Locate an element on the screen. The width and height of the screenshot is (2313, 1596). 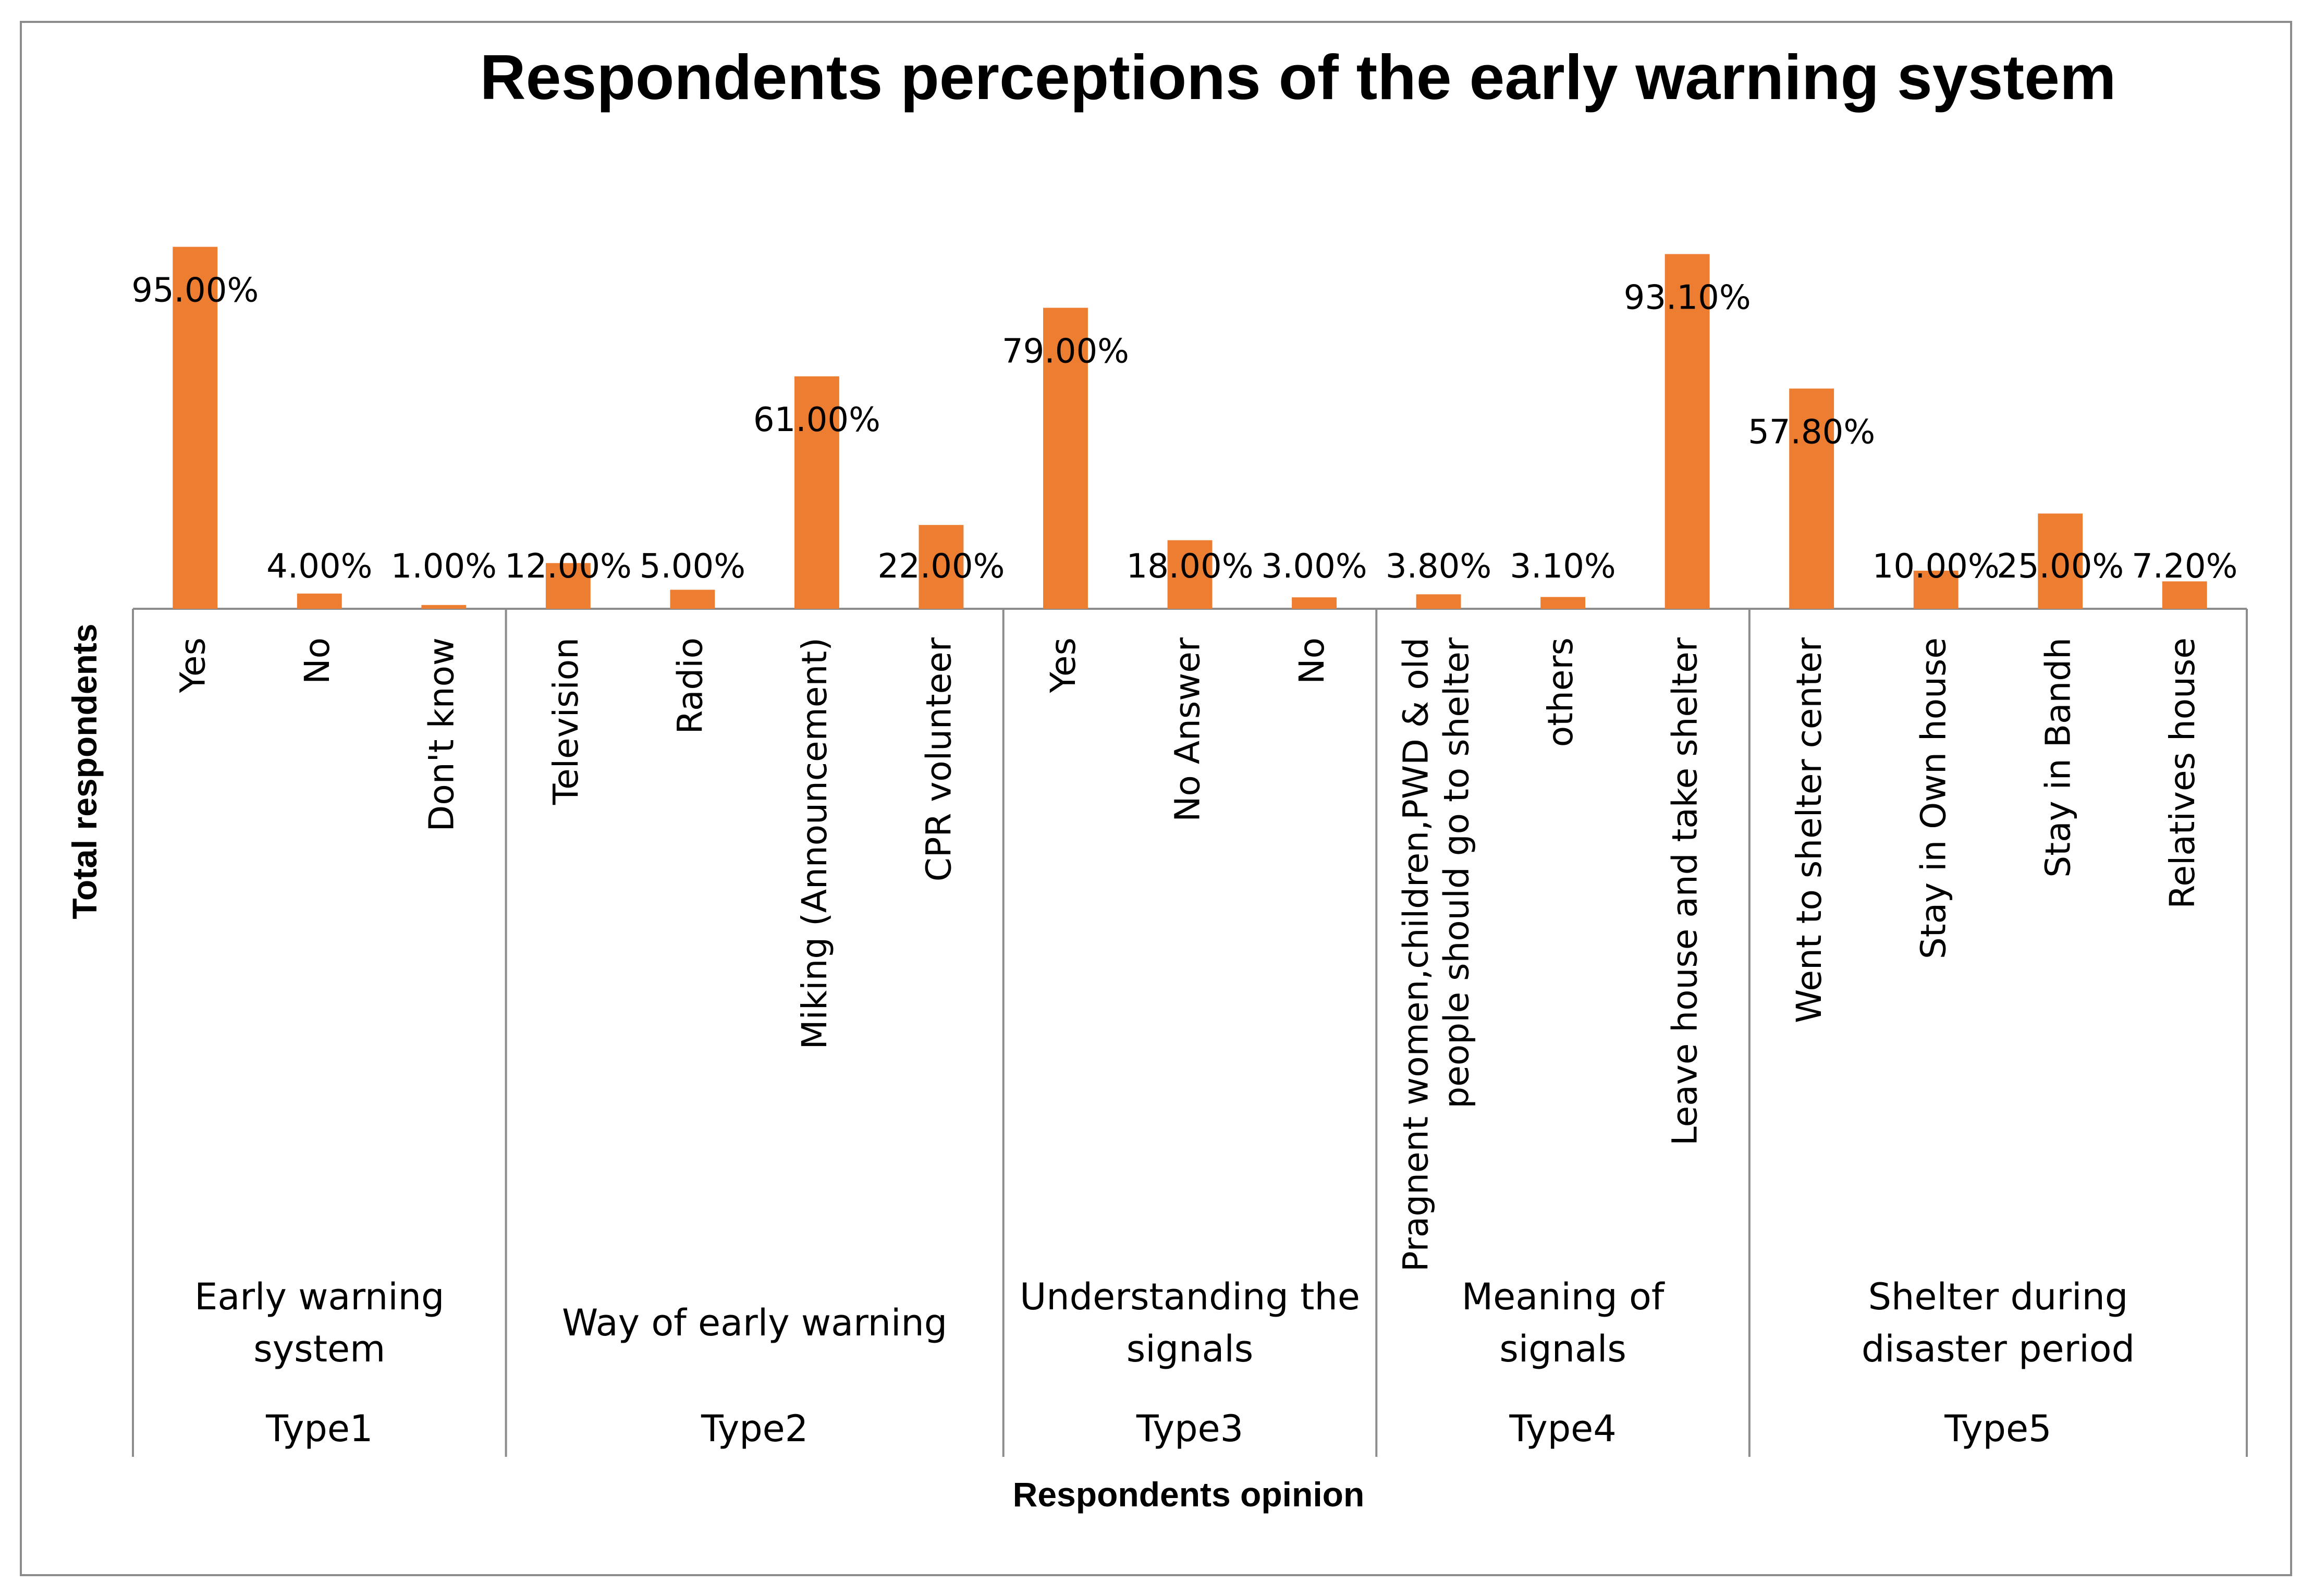
data-label: 5.00% is located at coordinates (692, 566).